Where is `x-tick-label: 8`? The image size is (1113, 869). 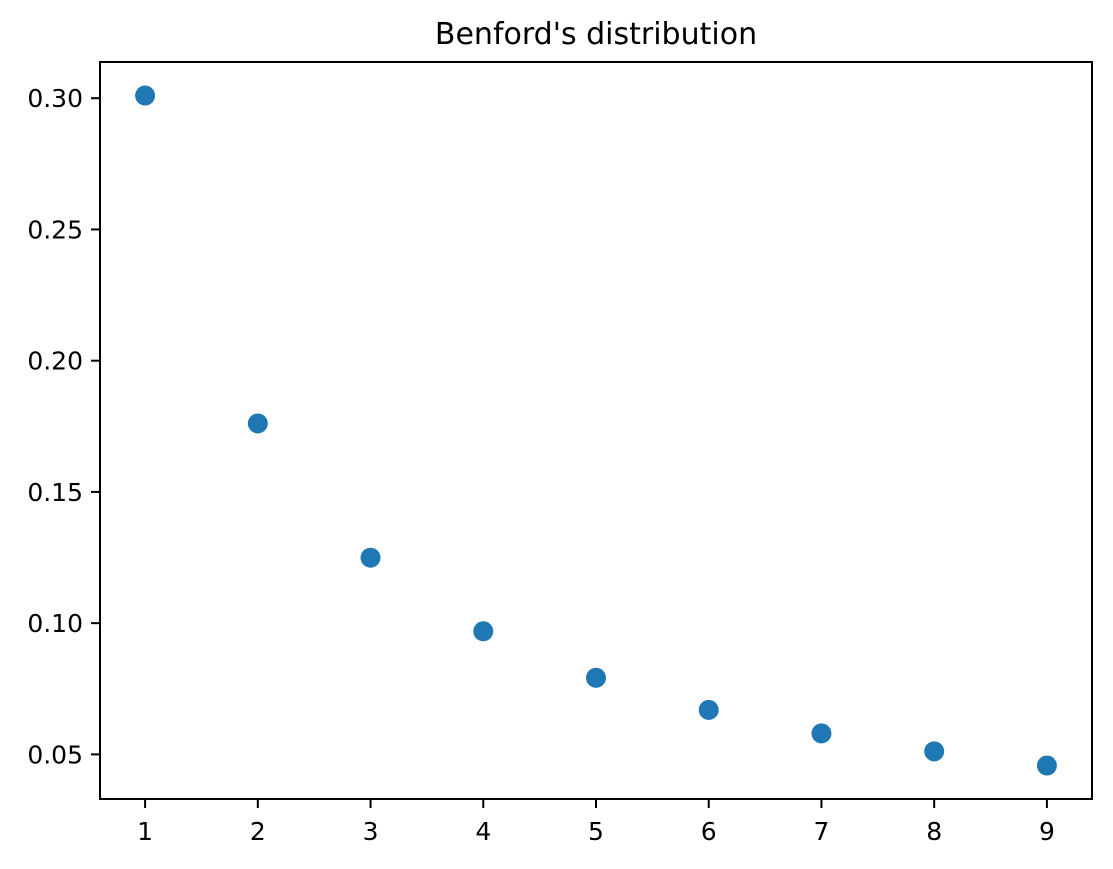
x-tick-label: 8 is located at coordinates (934, 831).